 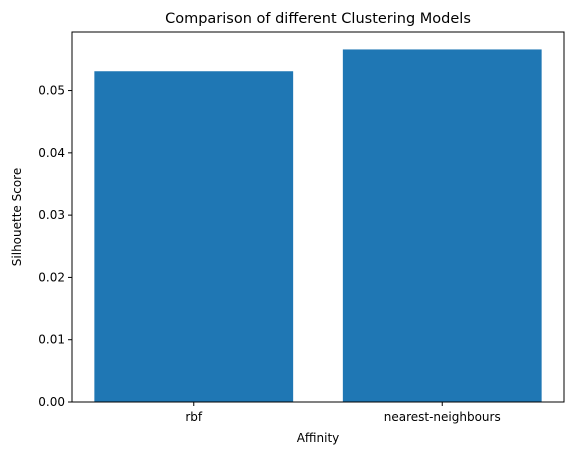 What do you see at coordinates (51, 153) in the screenshot?
I see `y-tick-label: 0.04` at bounding box center [51, 153].